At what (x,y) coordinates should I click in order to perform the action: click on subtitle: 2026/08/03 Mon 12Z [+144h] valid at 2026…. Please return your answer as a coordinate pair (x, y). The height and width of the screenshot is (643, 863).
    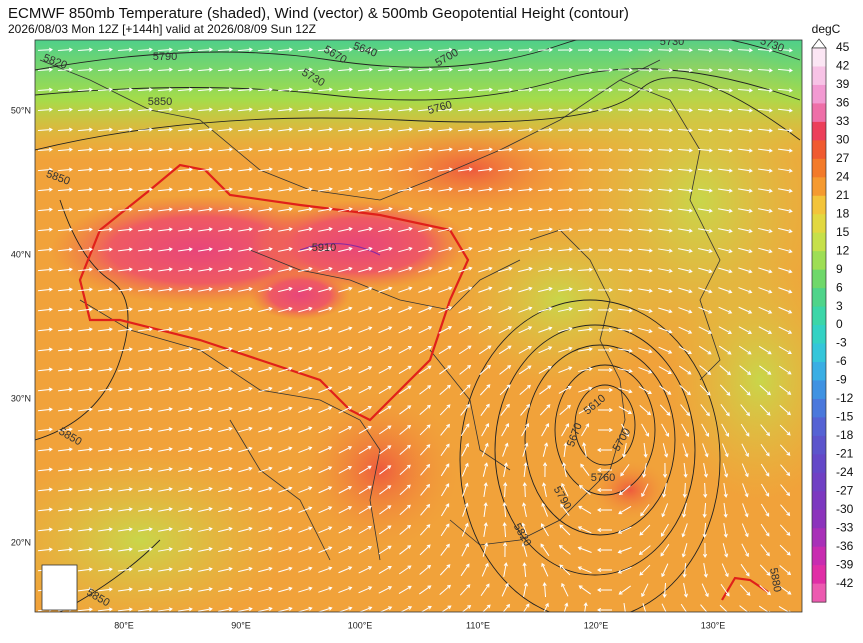
    Looking at the image, I should click on (162, 29).